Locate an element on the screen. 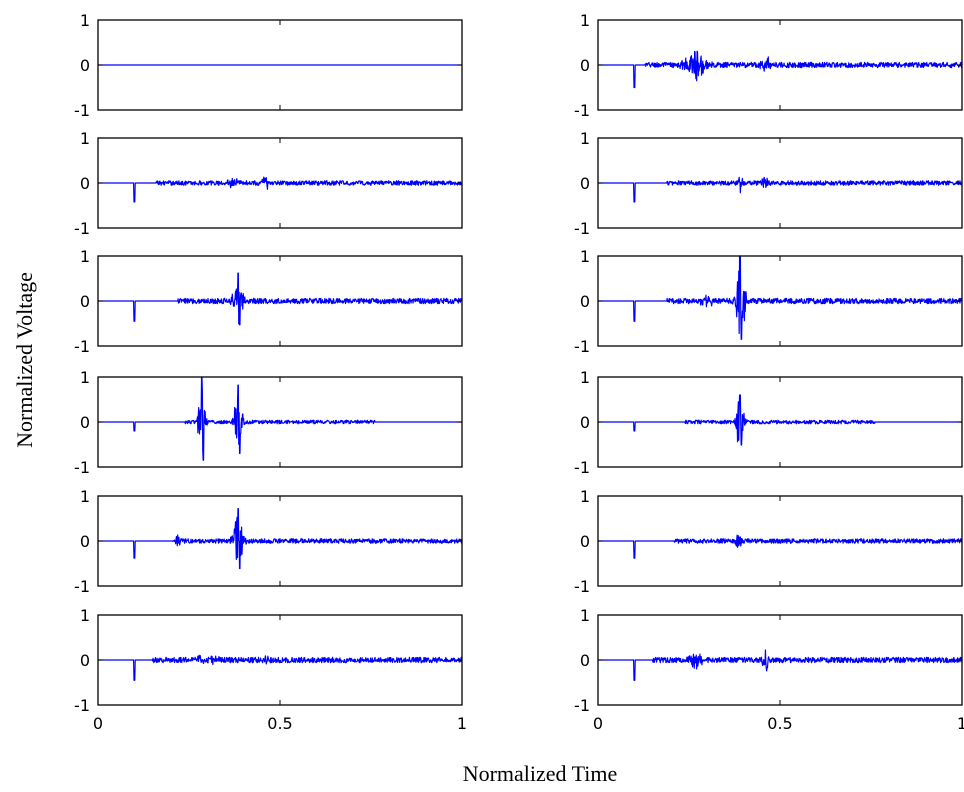 The height and width of the screenshot is (792, 964). panel-r0-c1: 1 0 -1 is located at coordinates (768, 65).